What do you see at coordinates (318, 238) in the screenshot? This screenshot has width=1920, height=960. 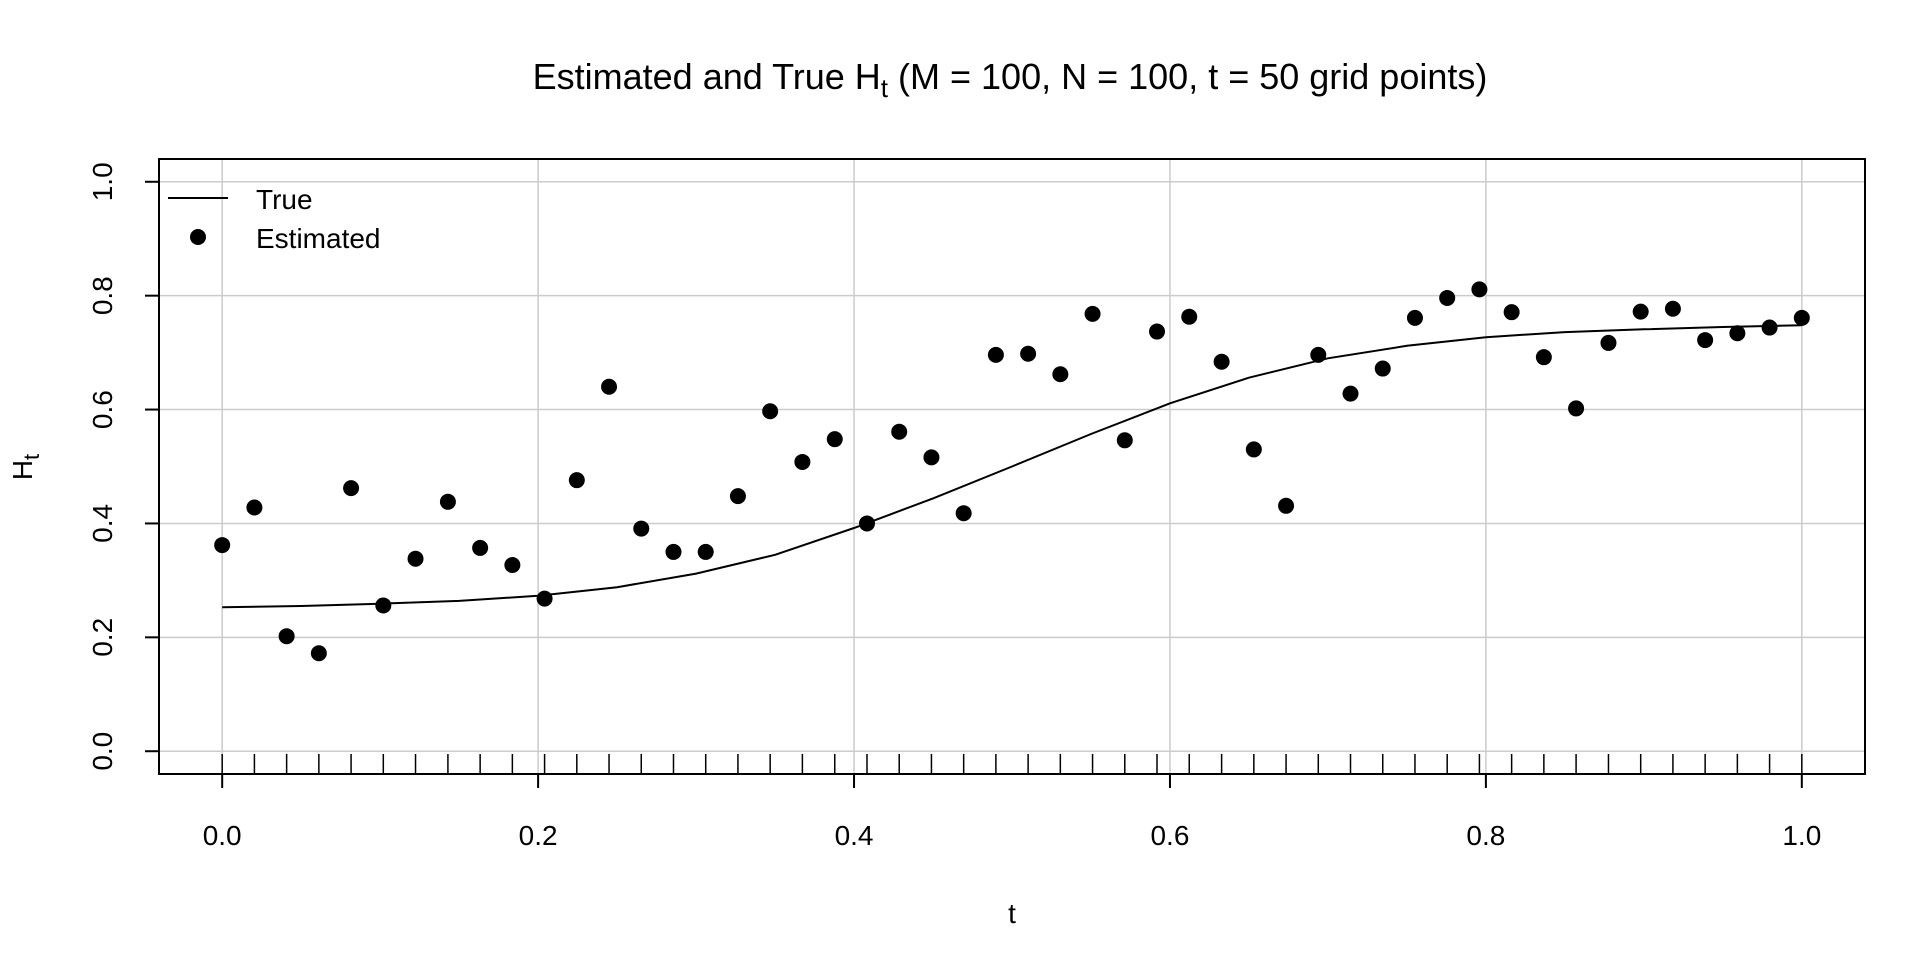 I see `legend-label-estimated: Estimated` at bounding box center [318, 238].